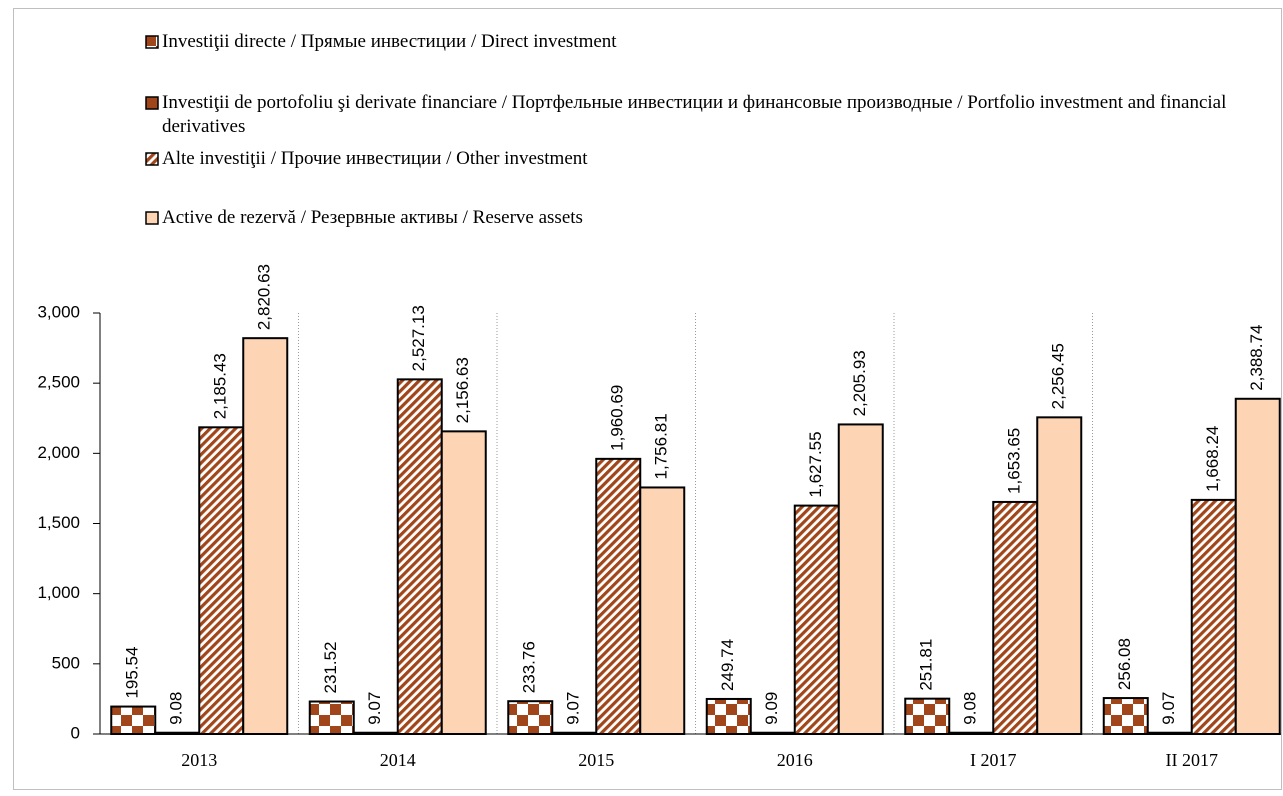  I want to click on value-label: 2,388.74, so click(1256, 358).